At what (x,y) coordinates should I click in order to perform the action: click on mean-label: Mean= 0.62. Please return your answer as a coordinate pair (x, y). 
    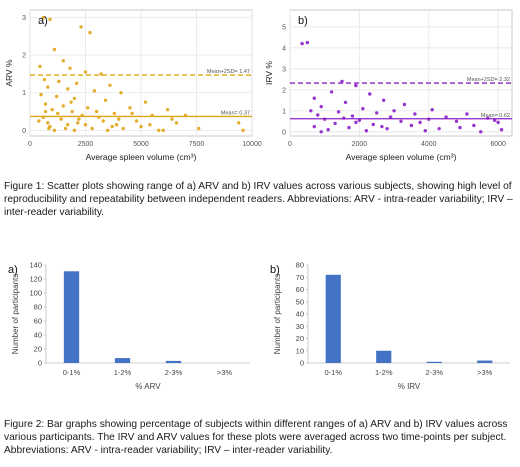
    Looking at the image, I should click on (495, 116).